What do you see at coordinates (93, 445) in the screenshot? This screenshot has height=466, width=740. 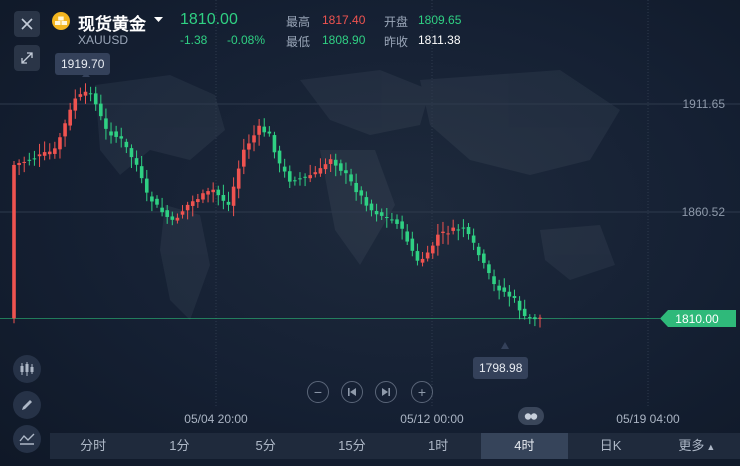 I see `tab-timeframe-0: 分时` at bounding box center [93, 445].